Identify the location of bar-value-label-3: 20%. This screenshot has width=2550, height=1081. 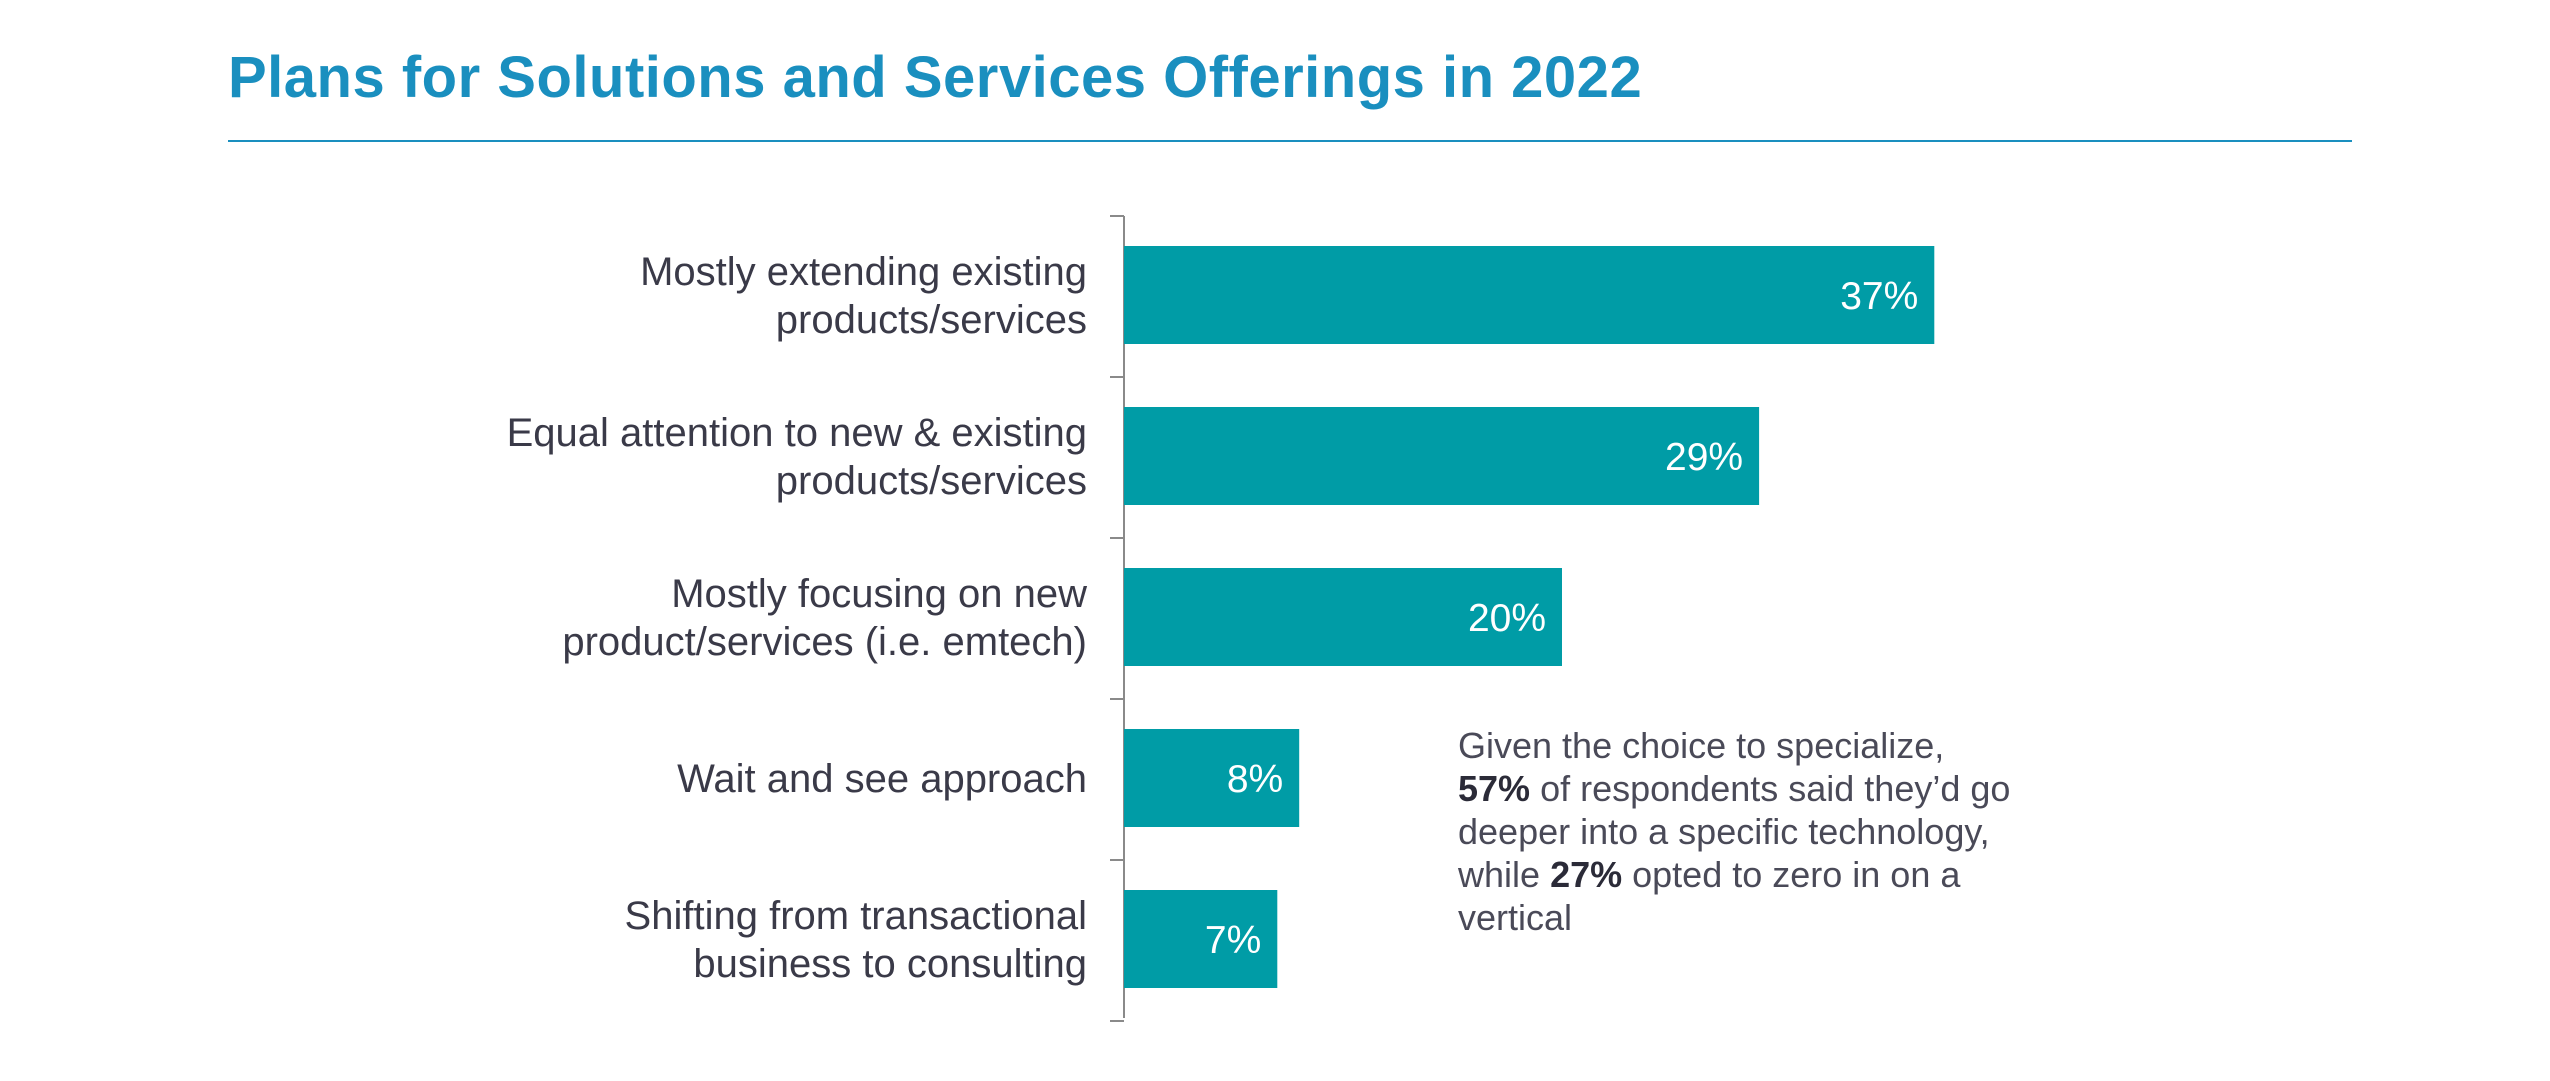
(1507, 618).